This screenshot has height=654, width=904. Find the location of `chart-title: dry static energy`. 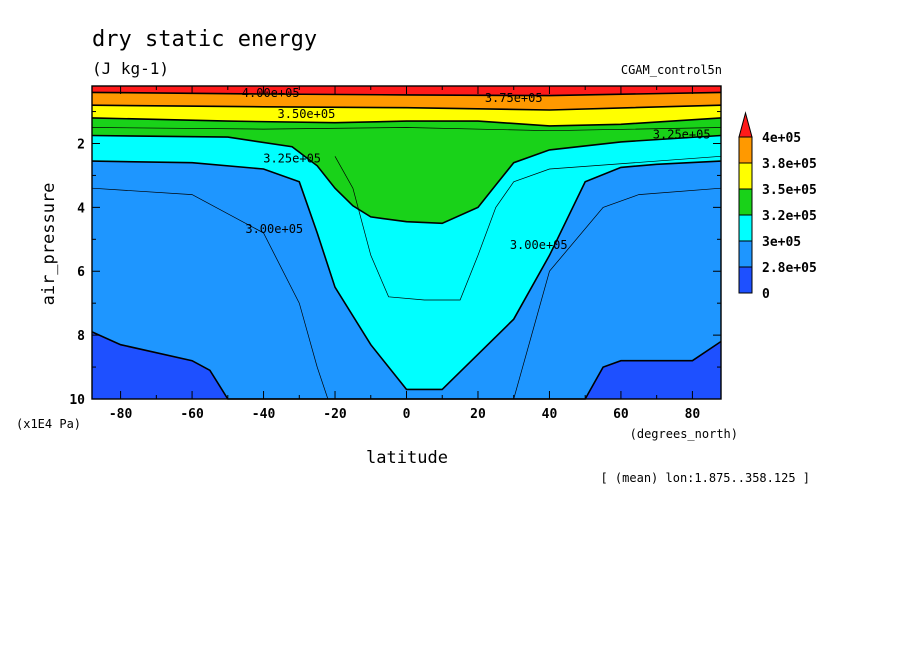

chart-title: dry static energy is located at coordinates (204, 39).